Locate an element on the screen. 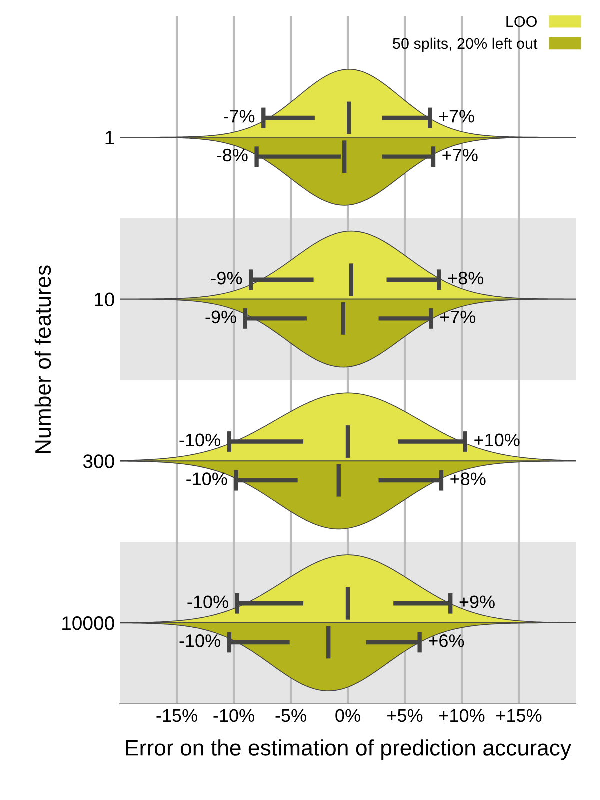 The image size is (600, 800). y-axis-title: Number of features is located at coordinates (43, 360).